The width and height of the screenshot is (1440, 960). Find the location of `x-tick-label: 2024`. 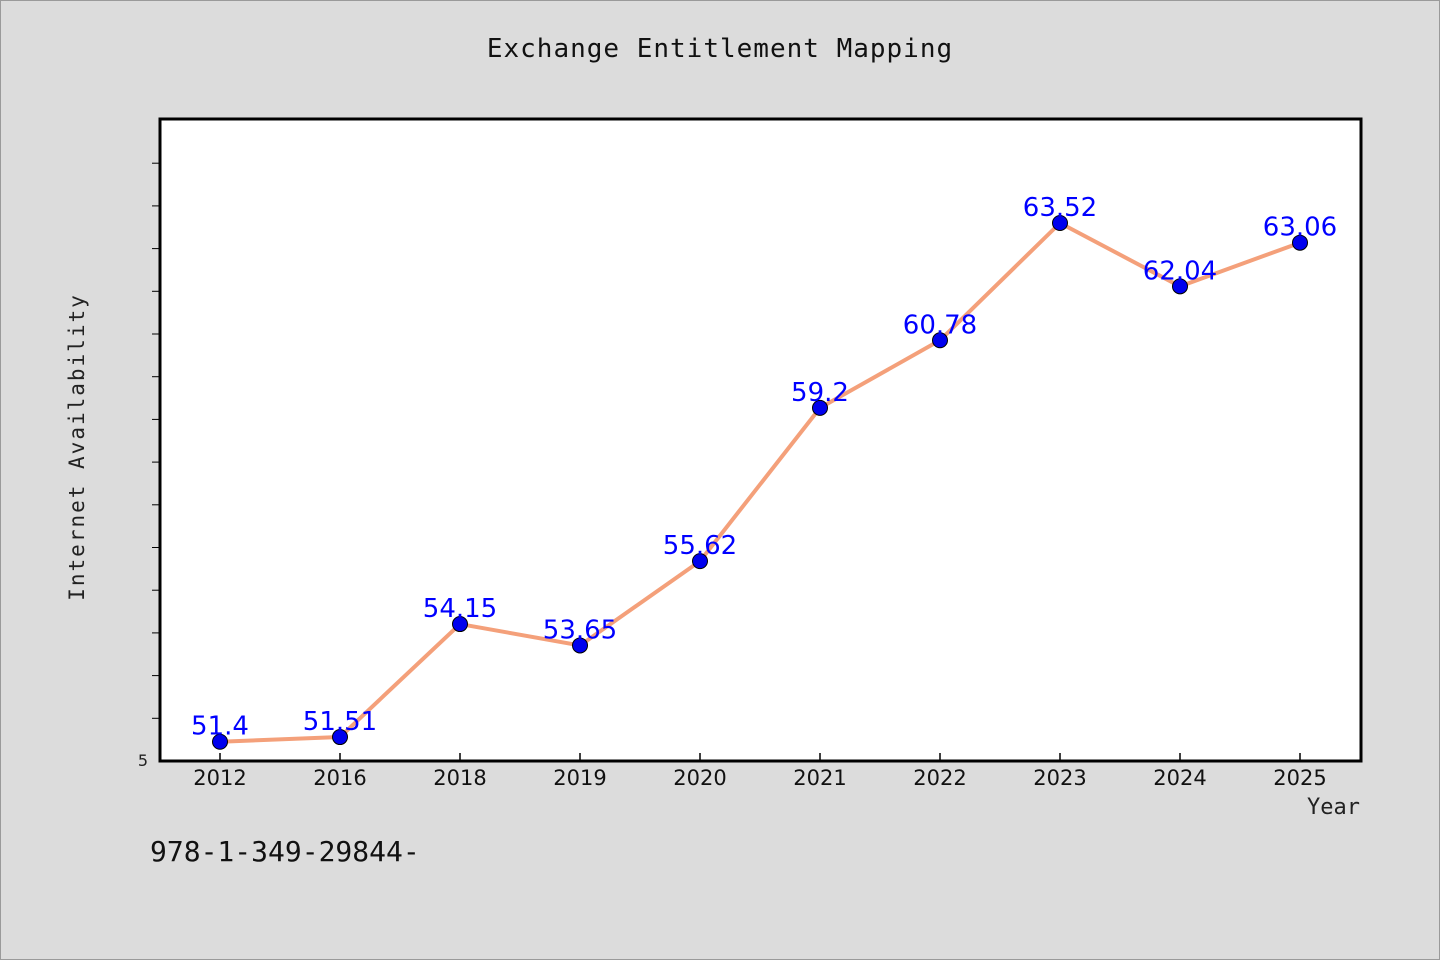

x-tick-label: 2024 is located at coordinates (1179, 778).